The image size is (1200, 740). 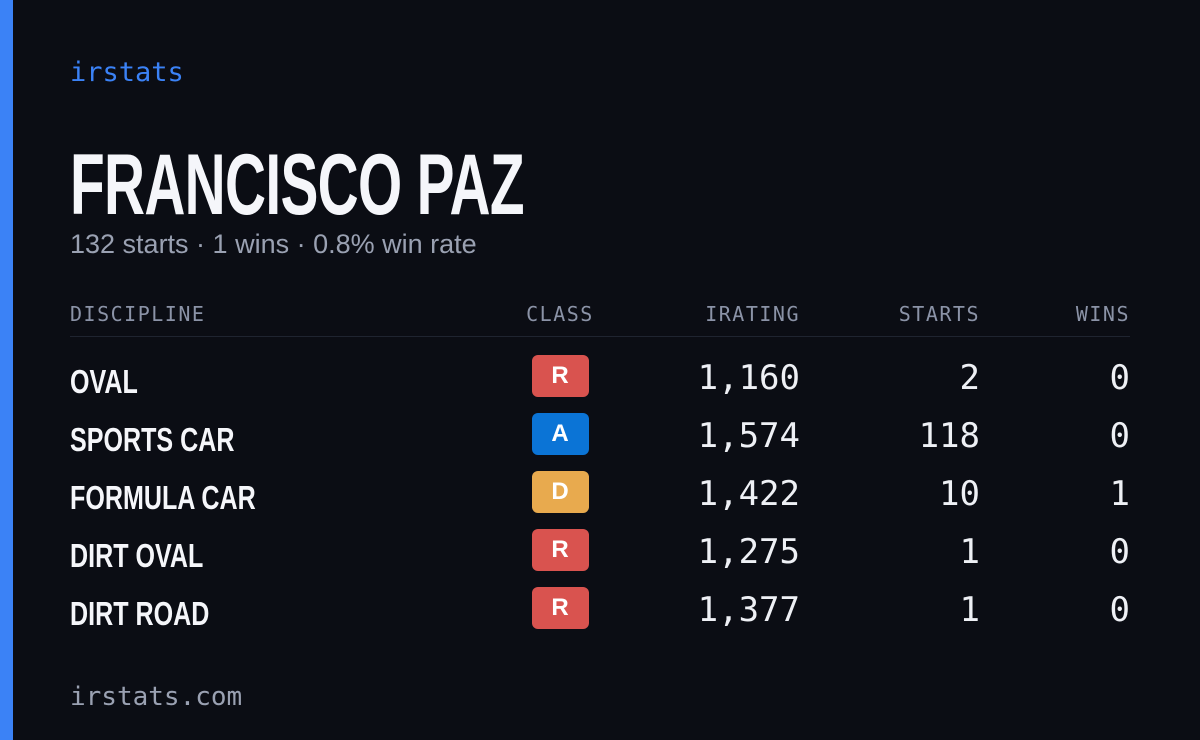 What do you see at coordinates (748, 610) in the screenshot?
I see `irating: 1,377` at bounding box center [748, 610].